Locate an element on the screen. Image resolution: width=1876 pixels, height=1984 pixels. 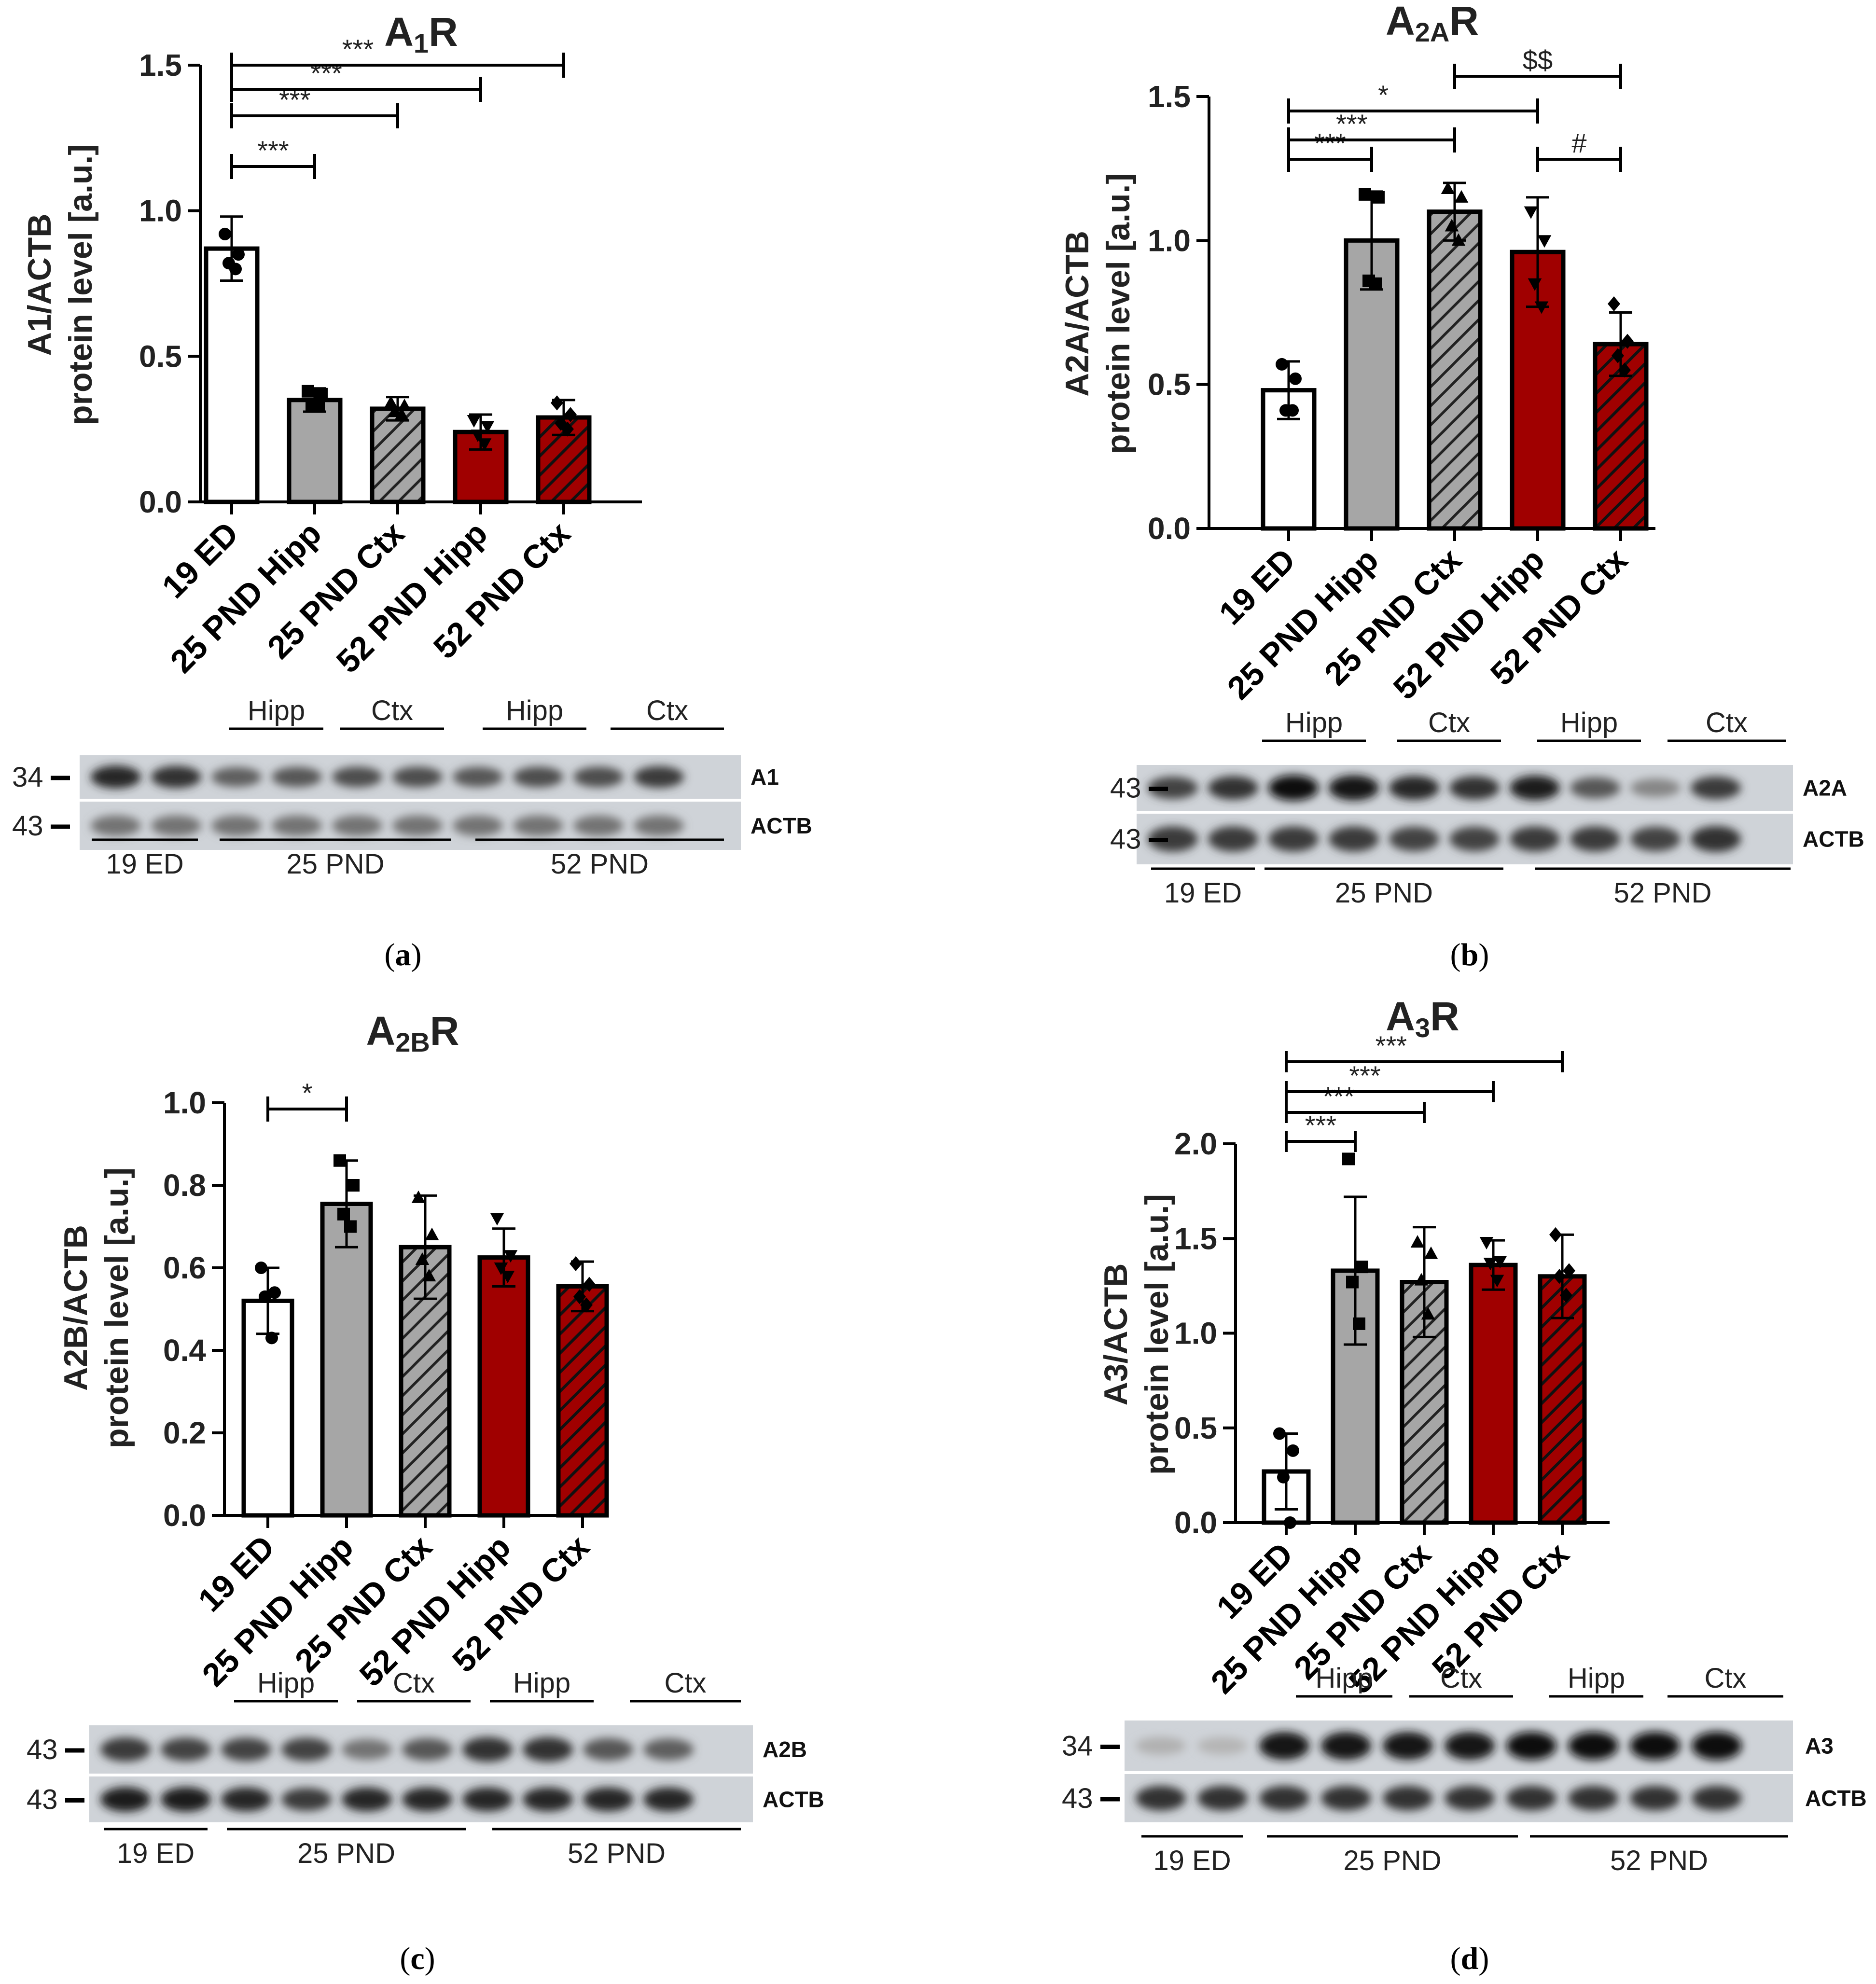
mw-marker: 34 is located at coordinates (27, 778).